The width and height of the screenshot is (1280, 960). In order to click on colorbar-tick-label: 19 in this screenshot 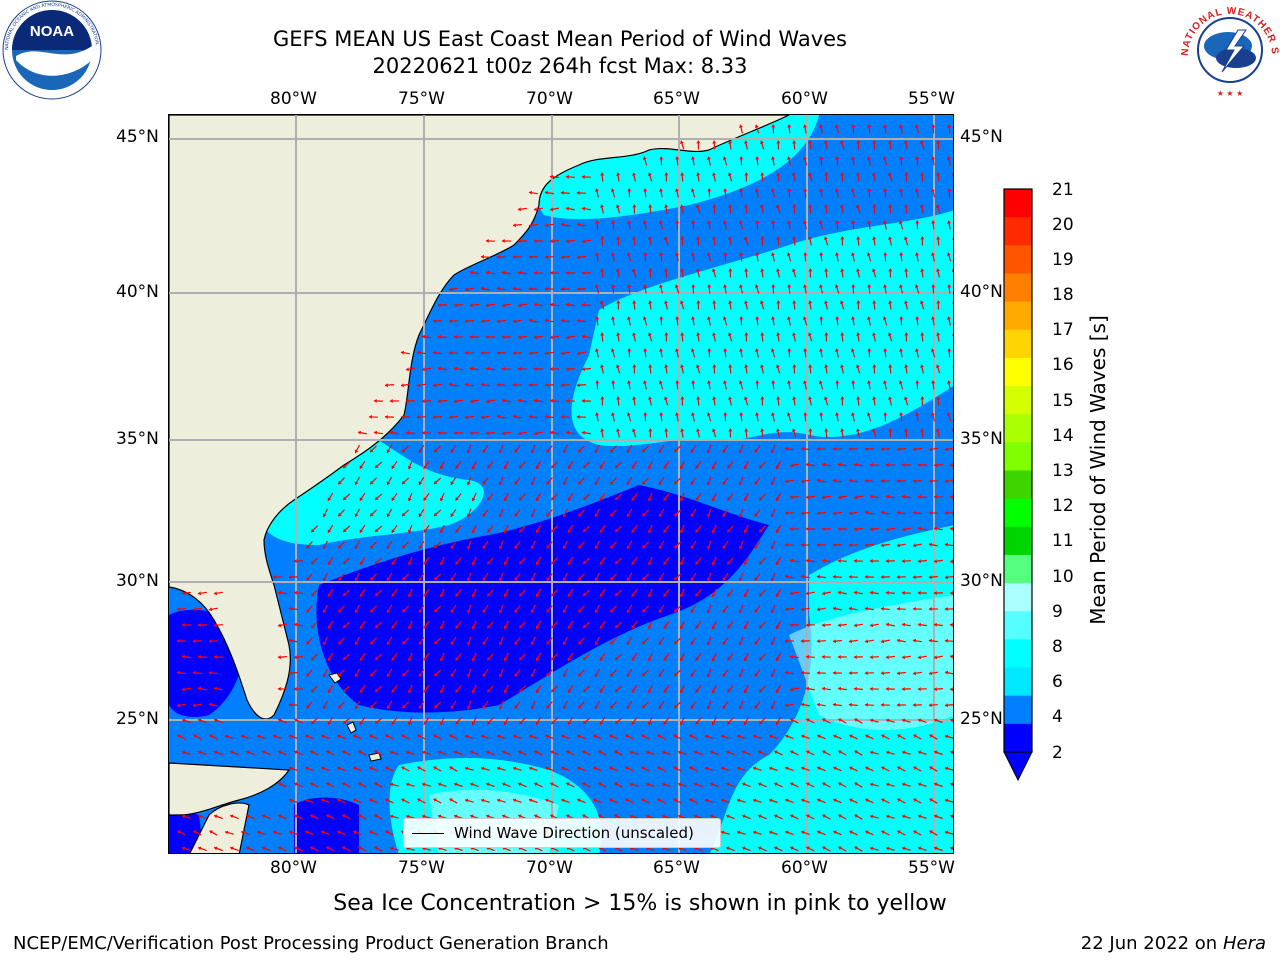, I will do `click(1063, 260)`.